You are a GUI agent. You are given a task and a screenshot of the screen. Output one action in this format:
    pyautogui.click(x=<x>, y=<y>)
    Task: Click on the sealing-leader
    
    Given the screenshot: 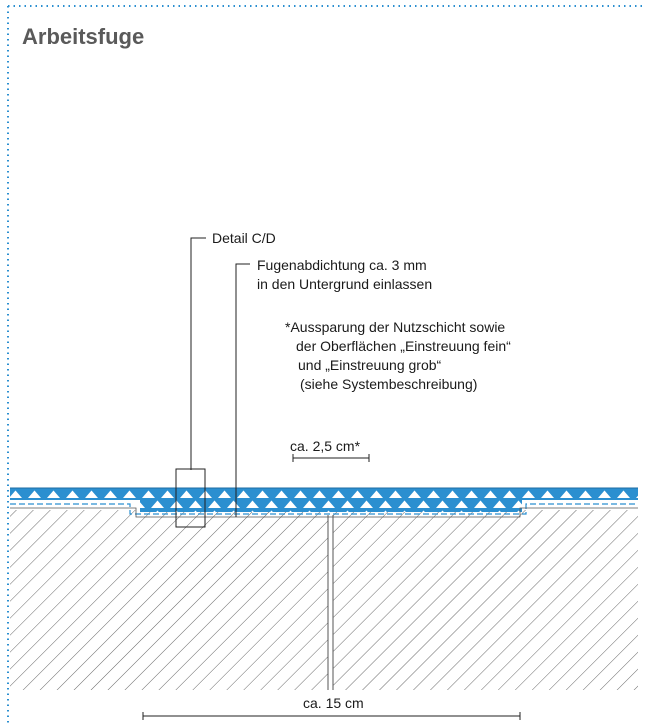 What is the action you would take?
    pyautogui.click(x=242, y=390)
    